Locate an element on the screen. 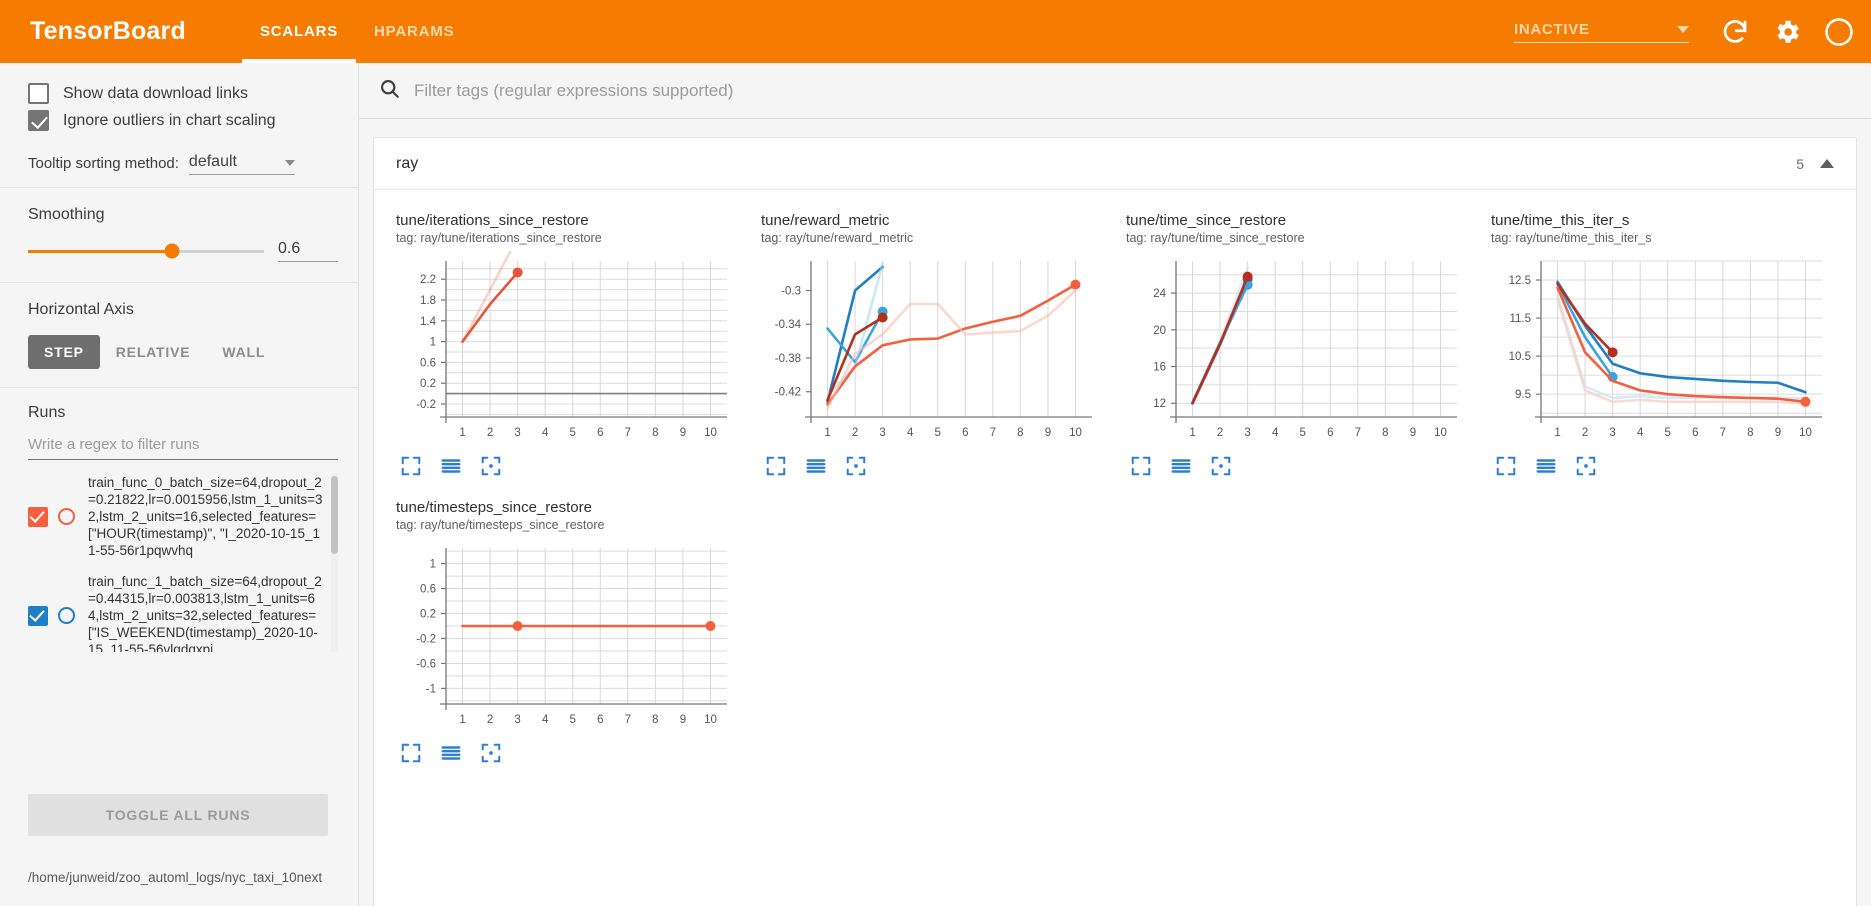 Image resolution: width=1871 pixels, height=906 pixels. chart-plot-area: 1 2 3 4 5 6 7 8 9 10 12 16 20 24 is located at coordinates (1292, 351).